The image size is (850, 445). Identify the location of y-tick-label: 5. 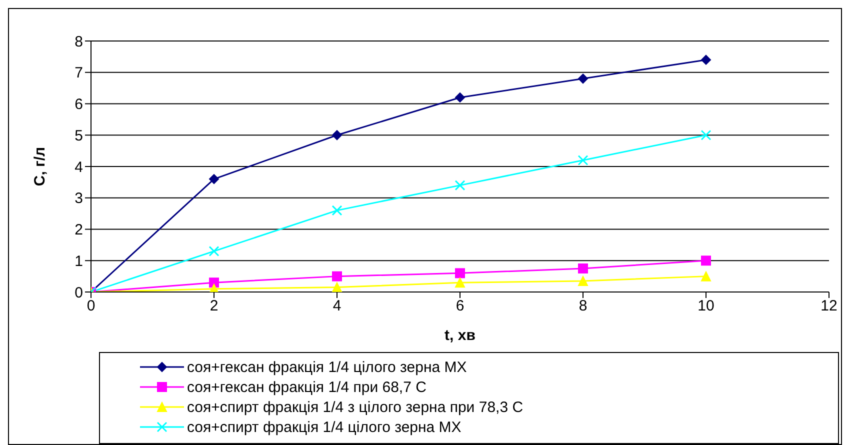
(78, 135).